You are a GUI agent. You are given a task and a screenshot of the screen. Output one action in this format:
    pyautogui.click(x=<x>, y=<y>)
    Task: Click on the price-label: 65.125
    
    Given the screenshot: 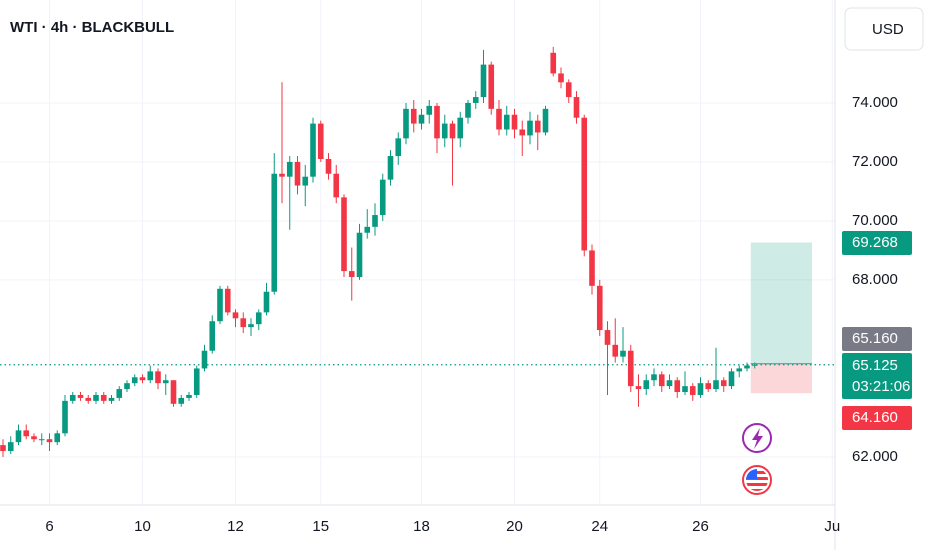 What is the action you would take?
    pyautogui.click(x=875, y=365)
    